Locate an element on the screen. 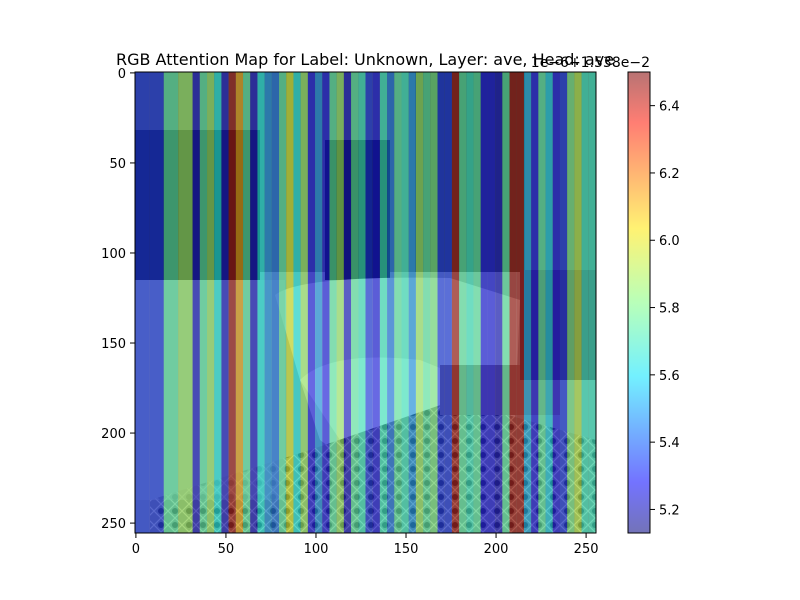 Image resolution: width=800 pixels, height=600 pixels. y-tick-label: 250 is located at coordinates (113, 524).